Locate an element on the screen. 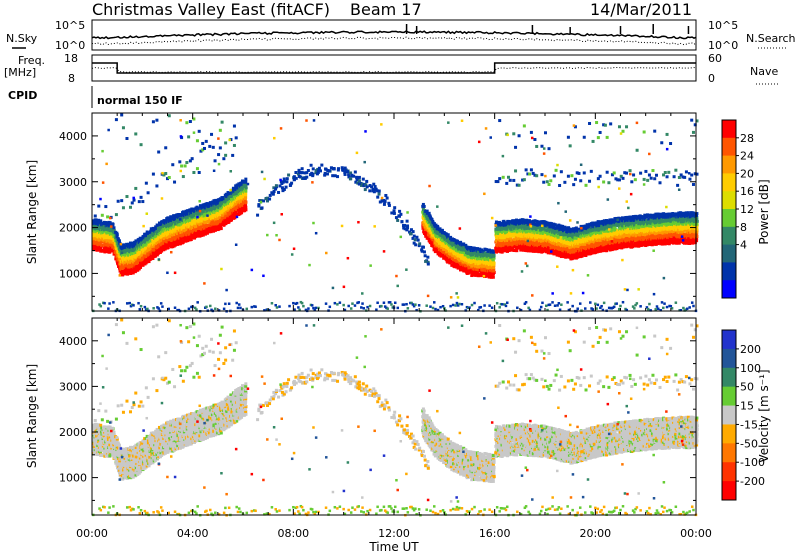  freq-tick-bottom: 8 is located at coordinates (71, 78).